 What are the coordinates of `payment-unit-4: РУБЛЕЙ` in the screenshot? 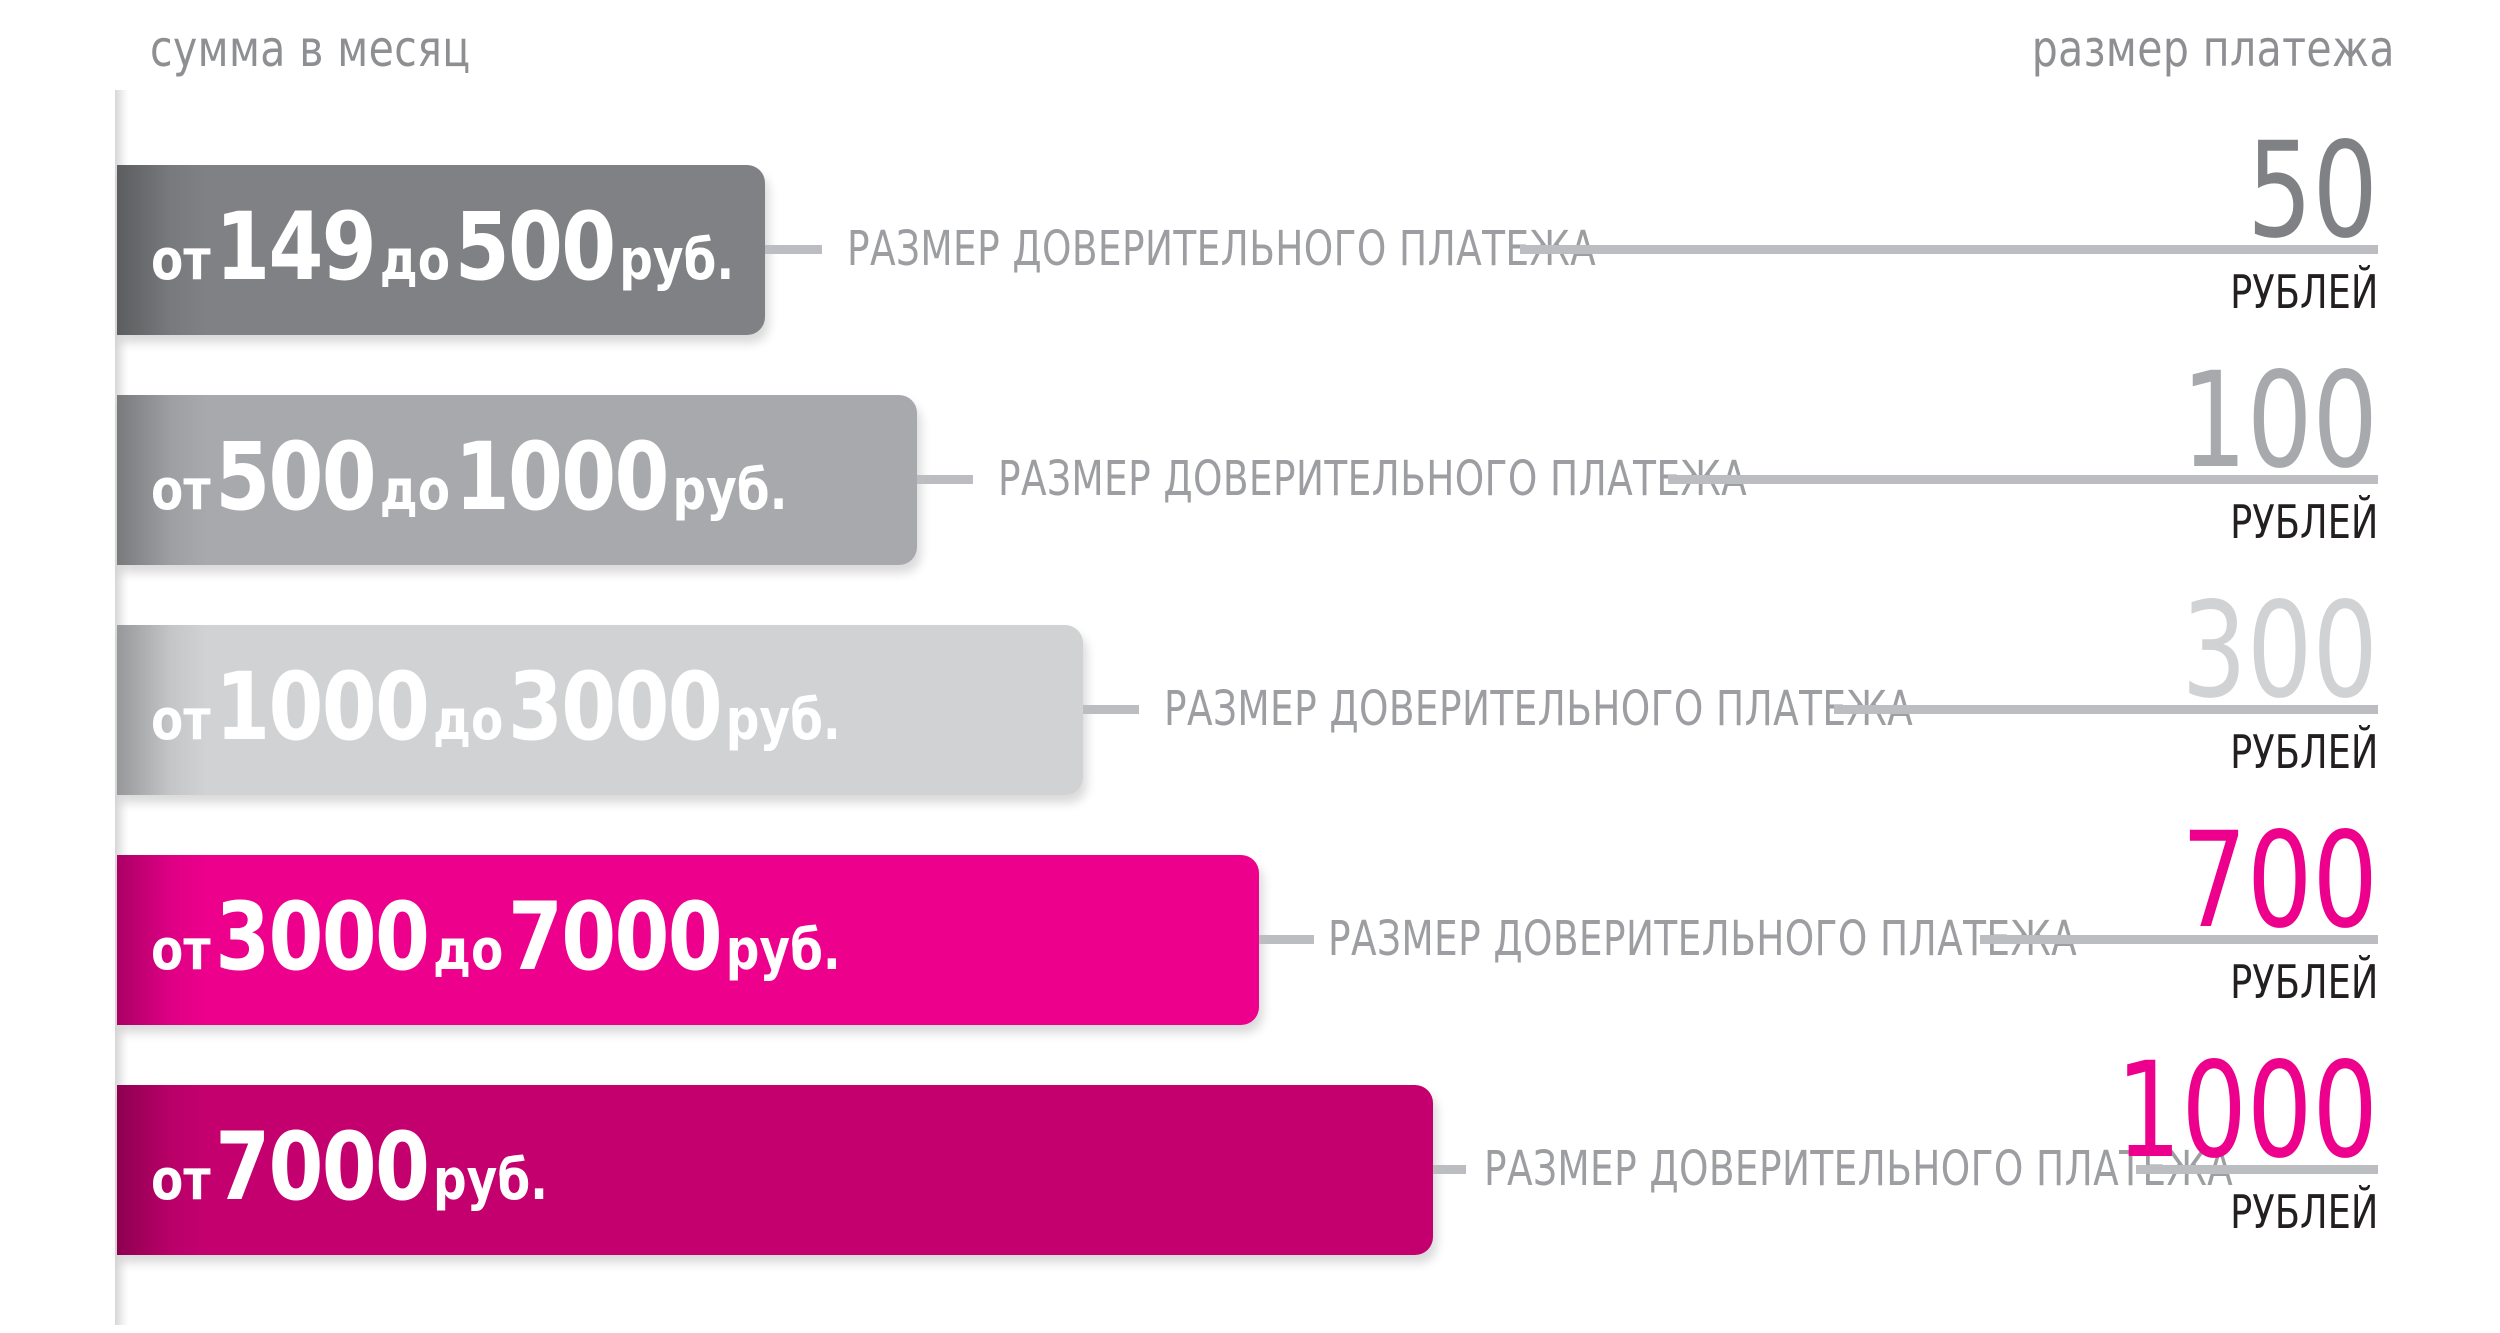 It's located at (2303, 982).